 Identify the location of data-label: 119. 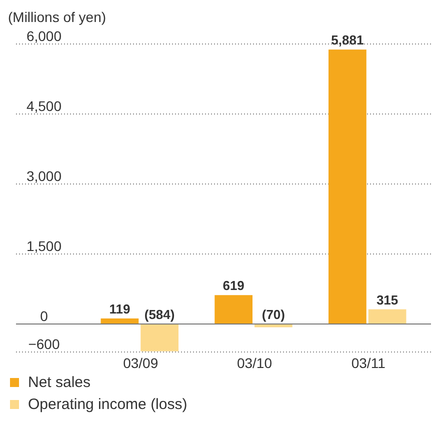
(119, 308).